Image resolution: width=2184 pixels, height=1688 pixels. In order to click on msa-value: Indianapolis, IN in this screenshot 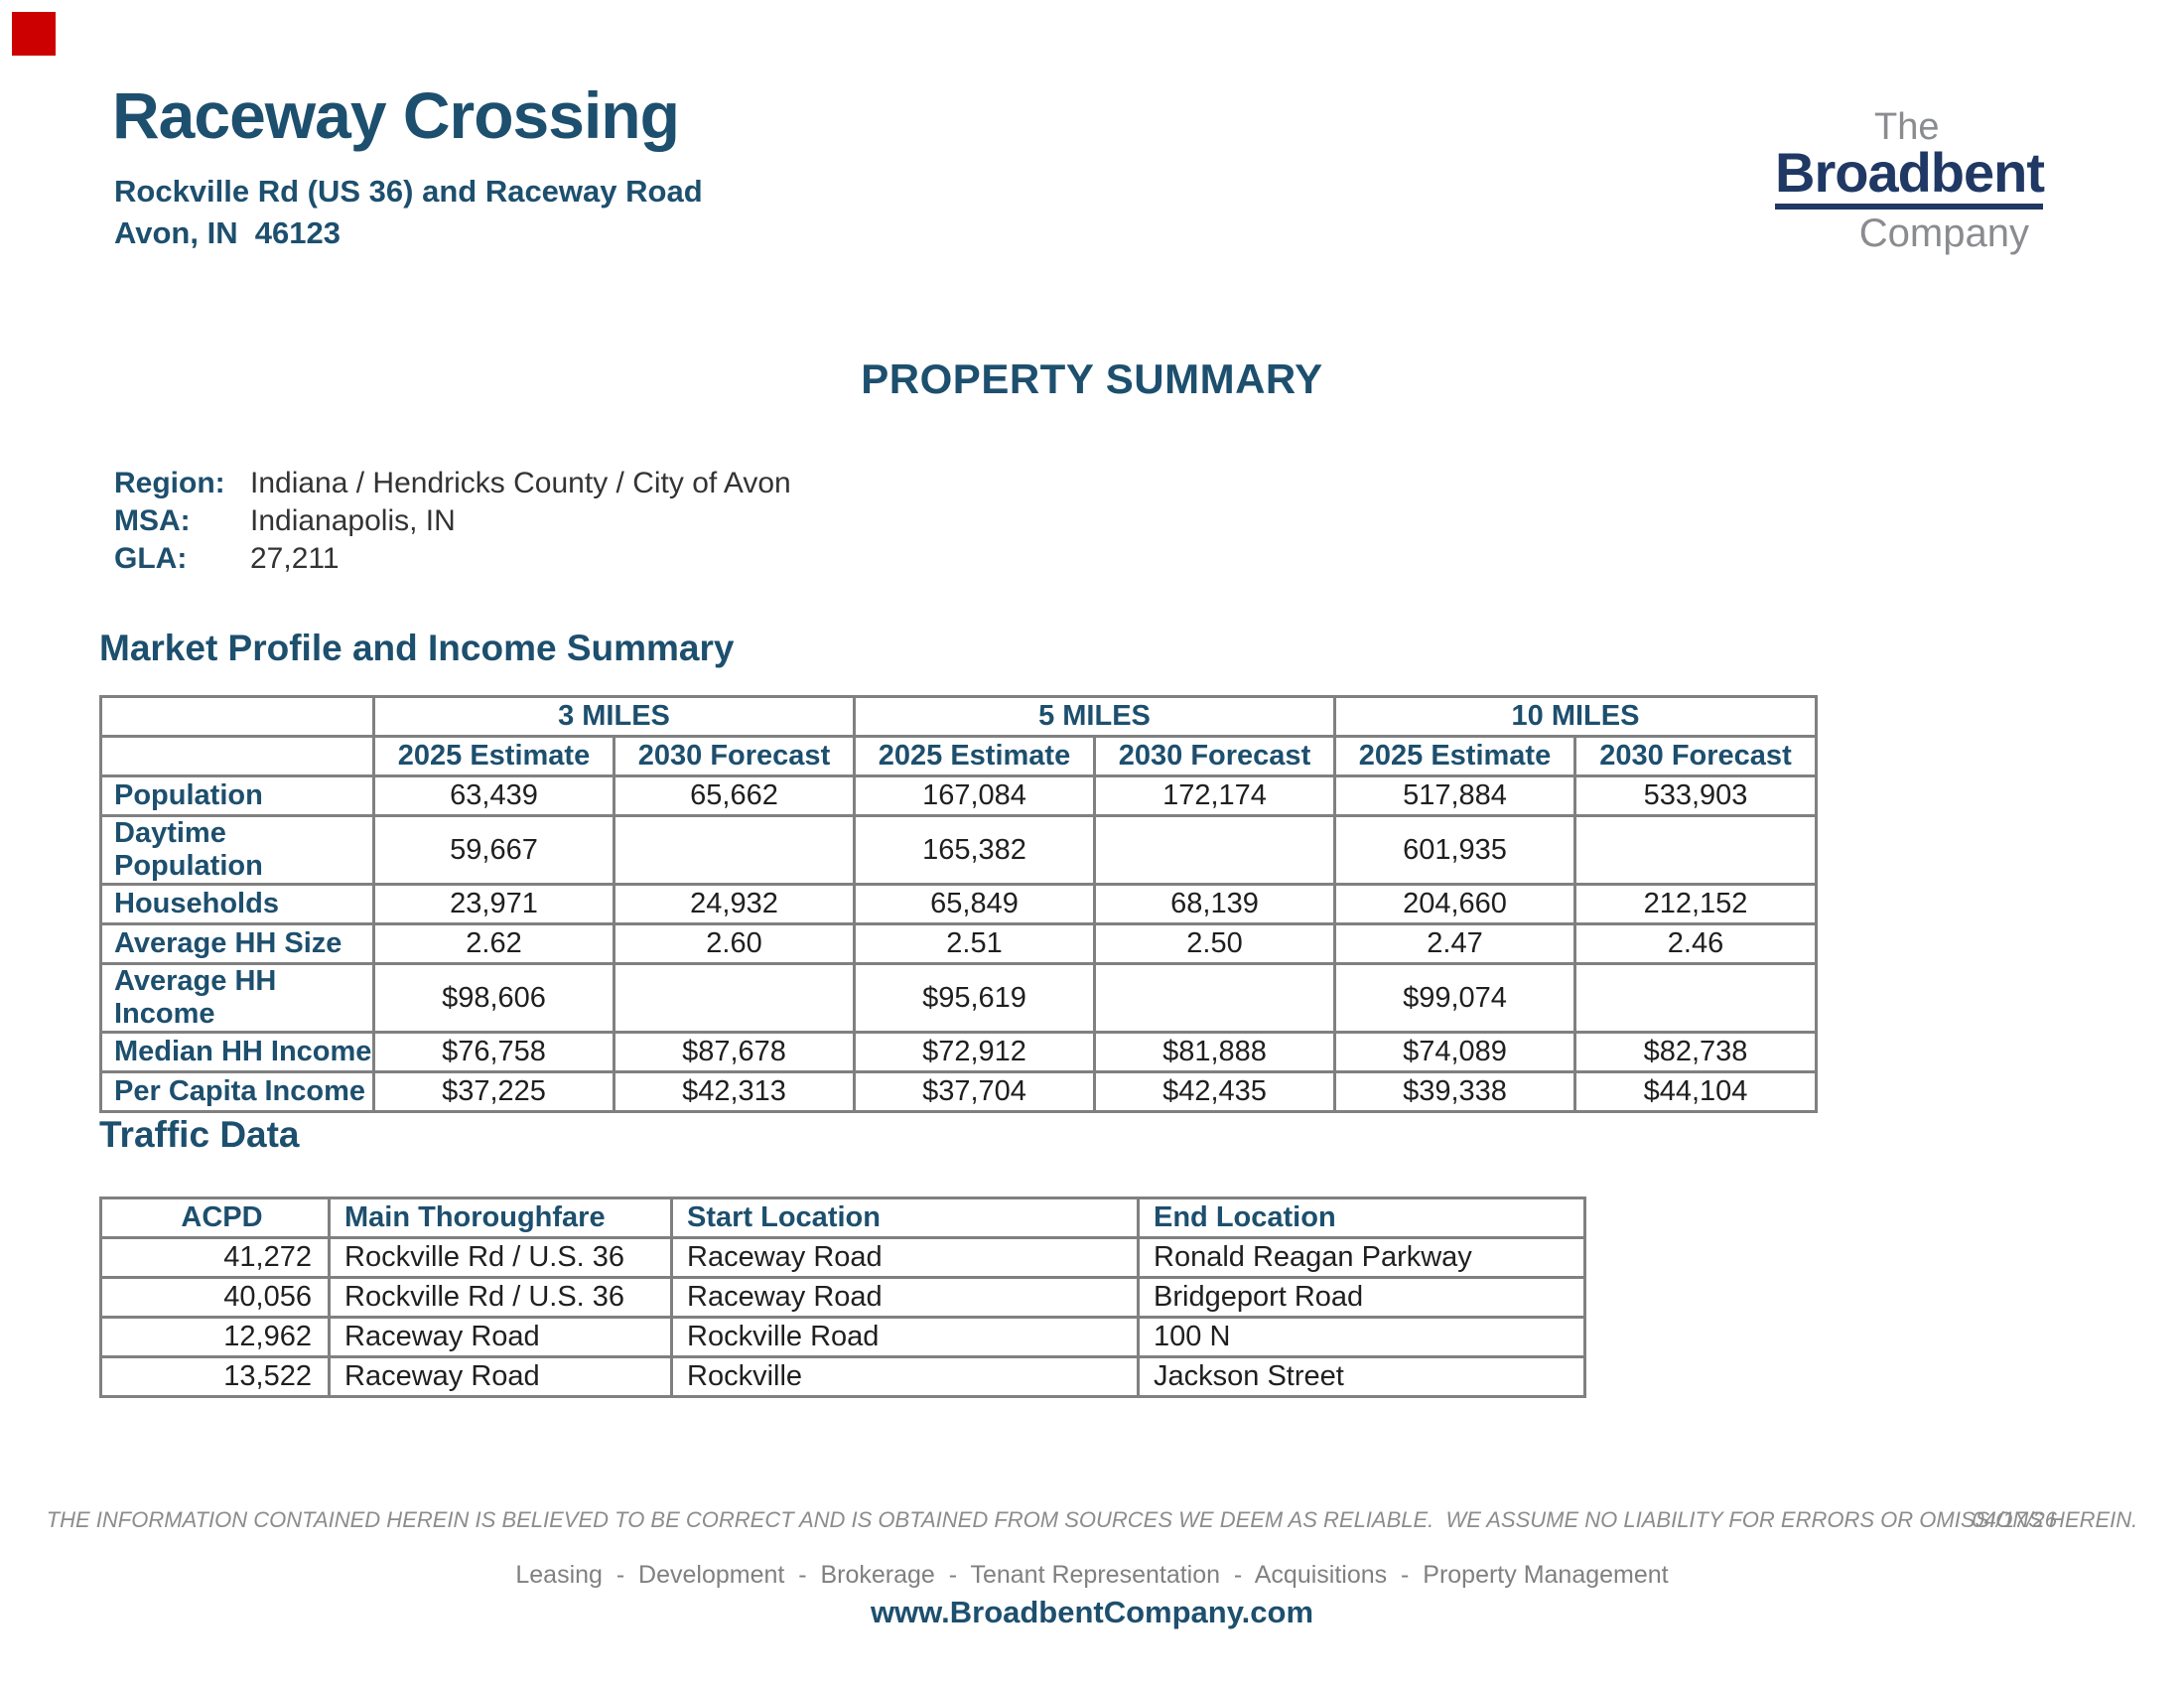, I will do `click(353, 520)`.